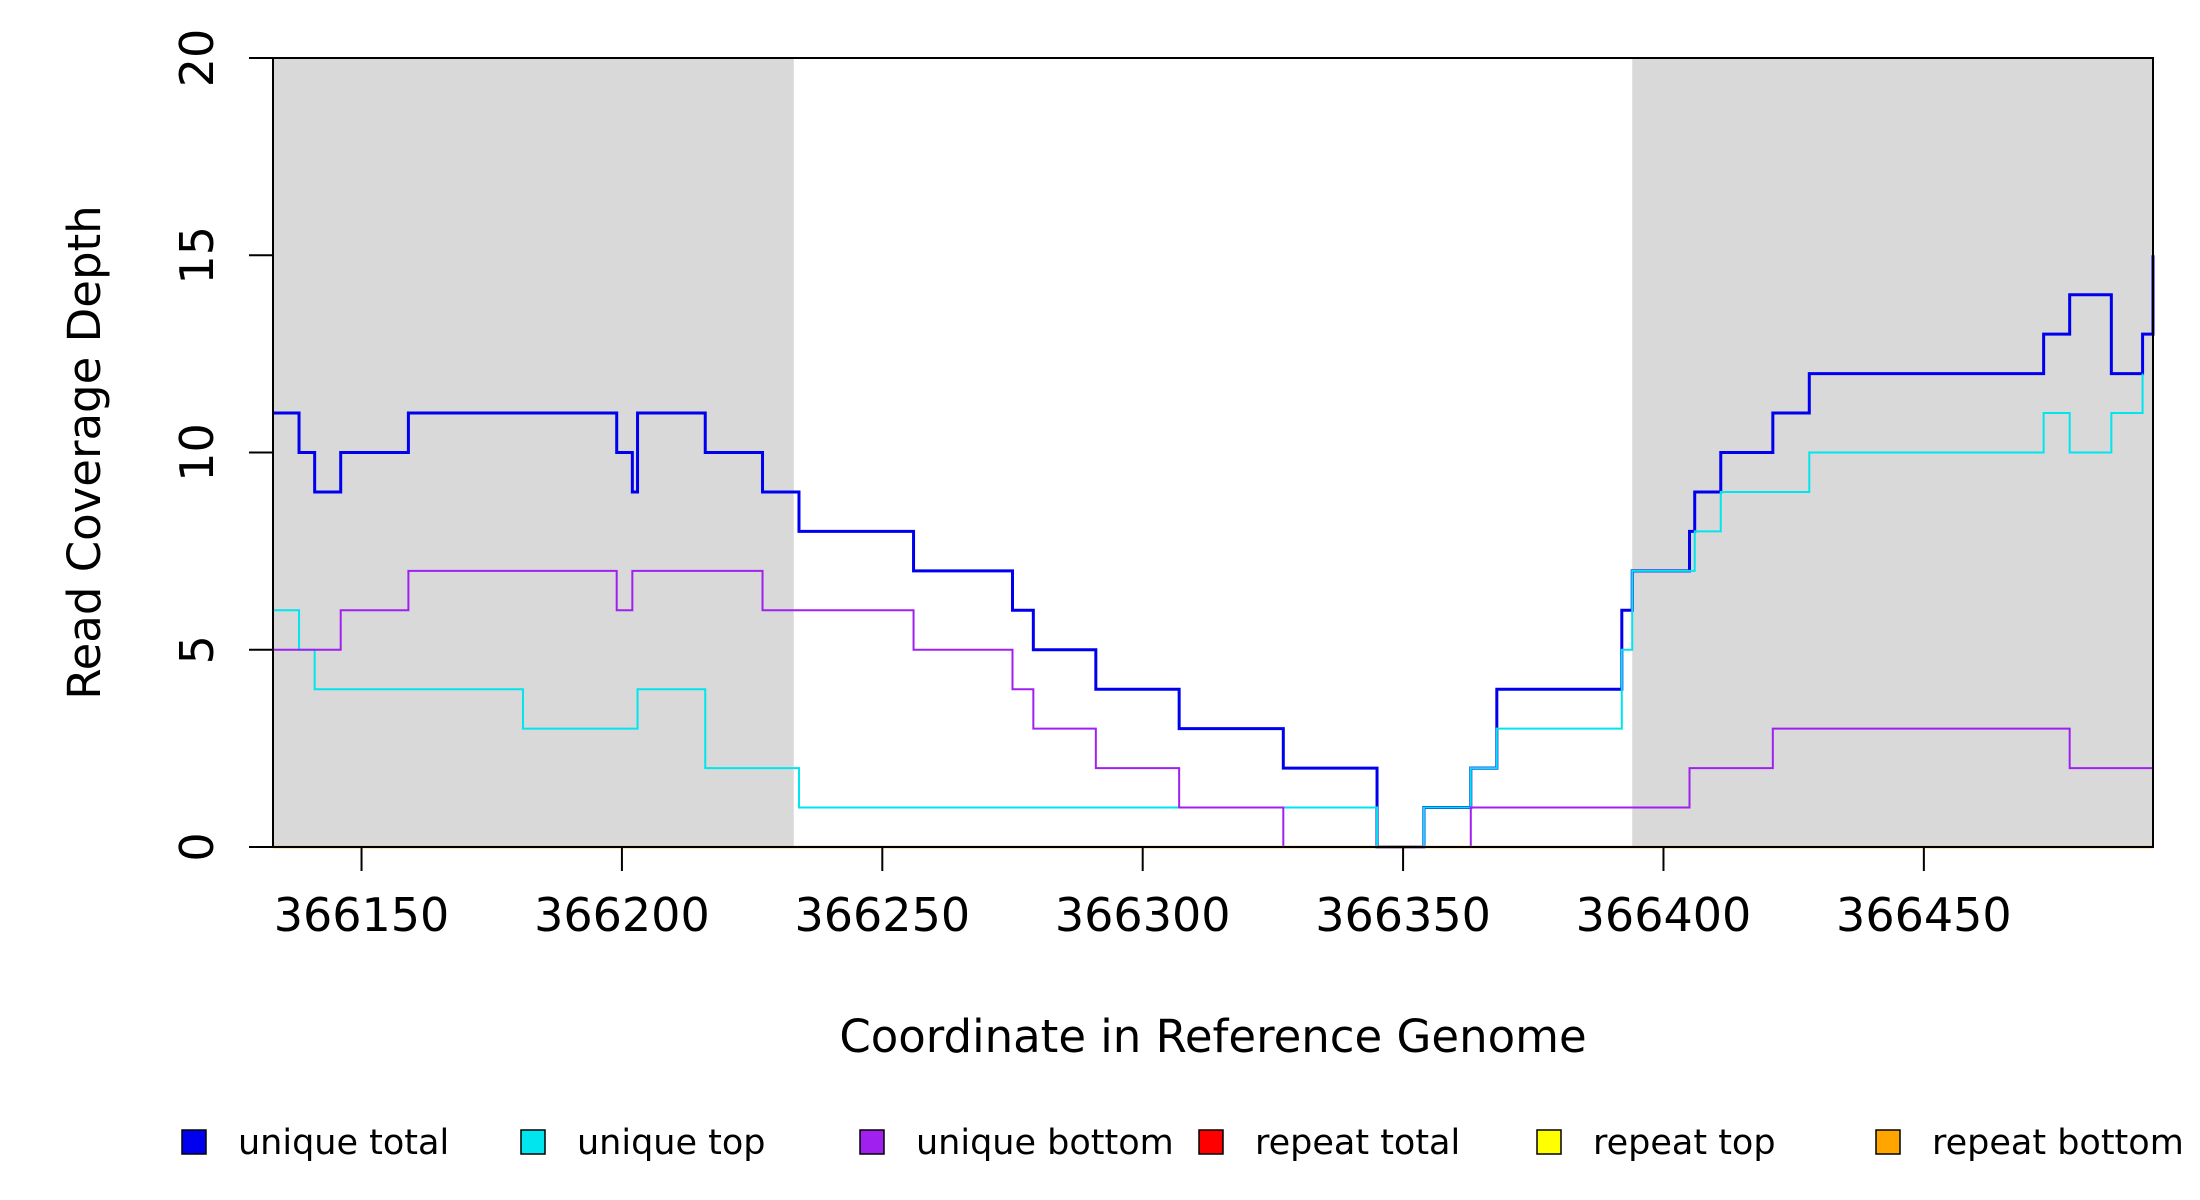 This screenshot has width=2200, height=1200. I want to click on legend-swatch-unique-total, so click(194, 1142).